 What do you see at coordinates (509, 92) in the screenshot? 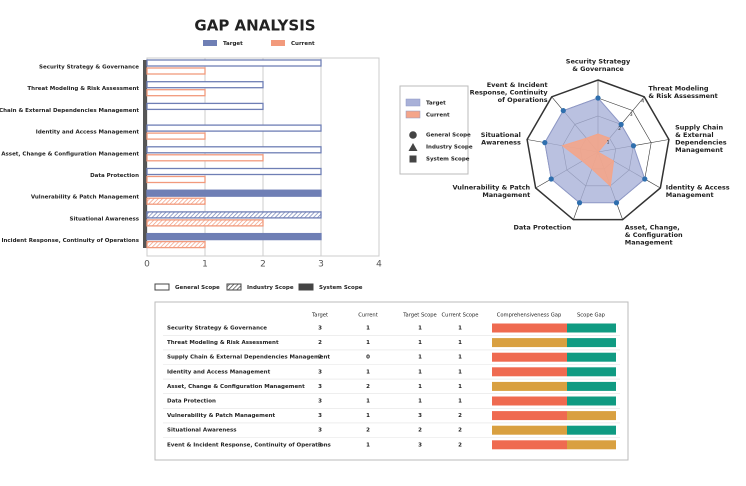
I see `radar-axis-label: Response, Continuity` at bounding box center [509, 92].